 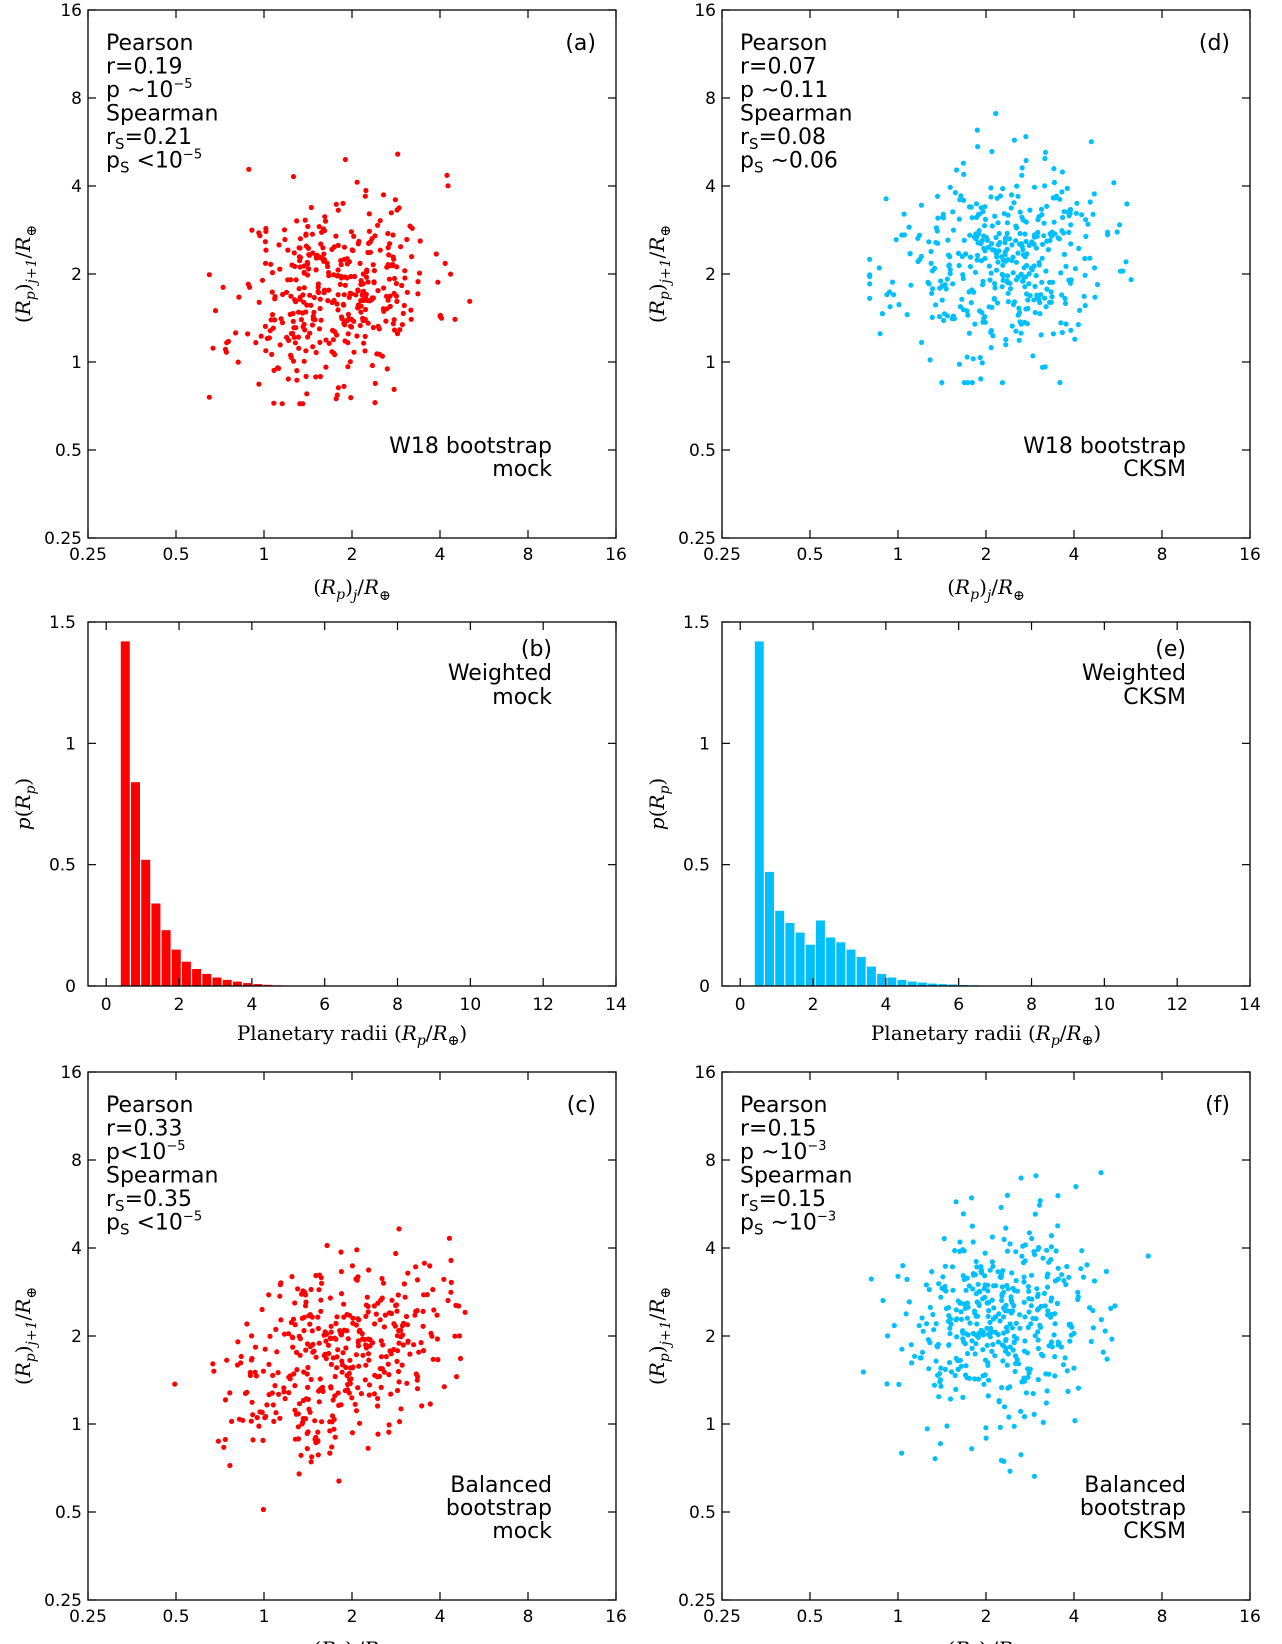 What do you see at coordinates (25, 1336) in the screenshot?
I see `y-axis-label: (Rp)j+1/R⊕` at bounding box center [25, 1336].